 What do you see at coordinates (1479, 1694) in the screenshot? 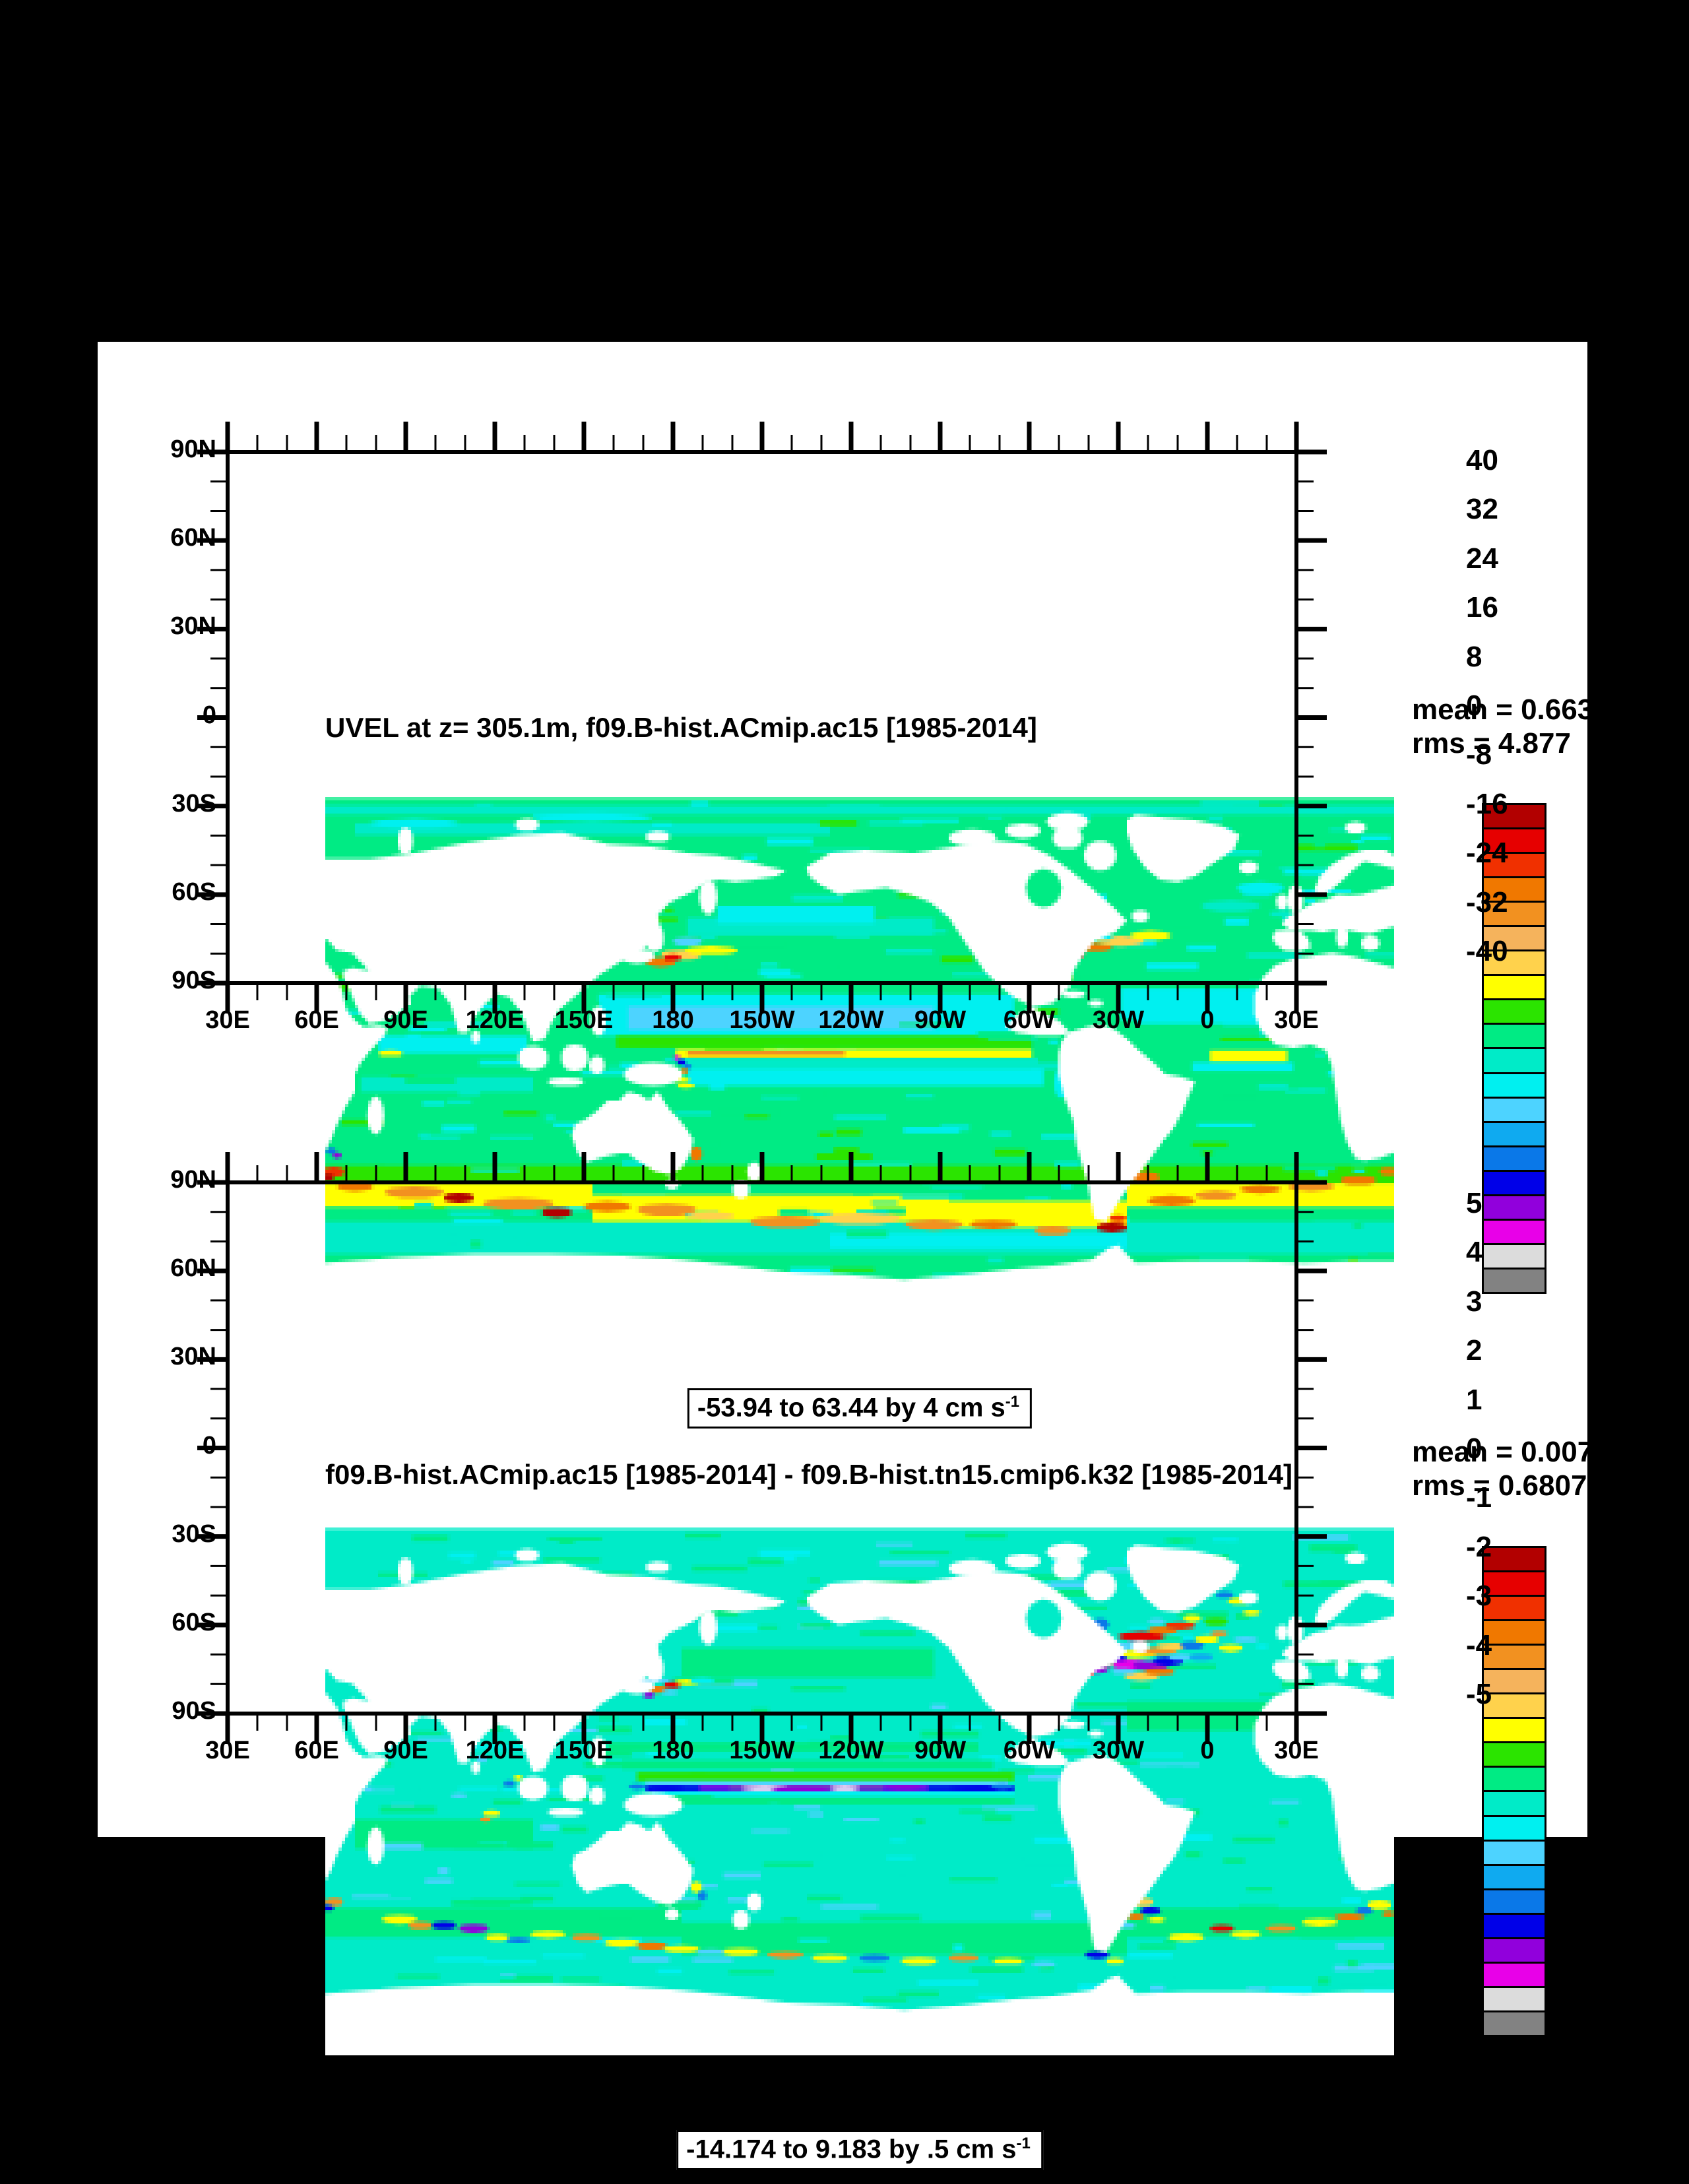
I see `map2-colorbar-label: -5` at bounding box center [1479, 1694].